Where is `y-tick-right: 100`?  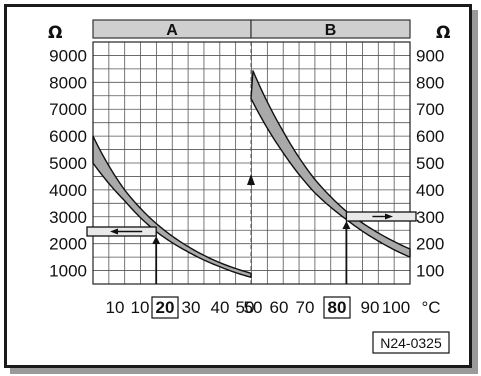
y-tick-right: 100 is located at coordinates (430, 271).